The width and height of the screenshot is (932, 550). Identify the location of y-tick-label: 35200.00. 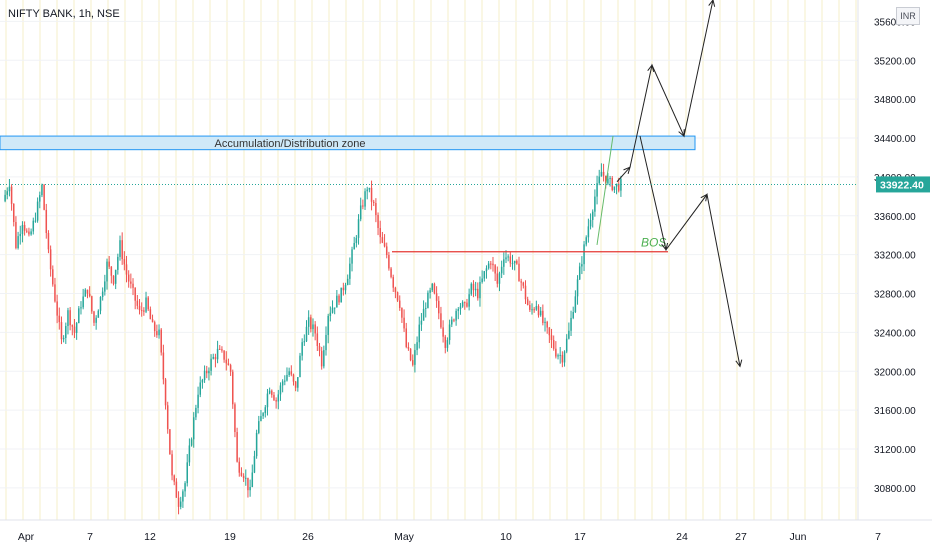
(895, 61).